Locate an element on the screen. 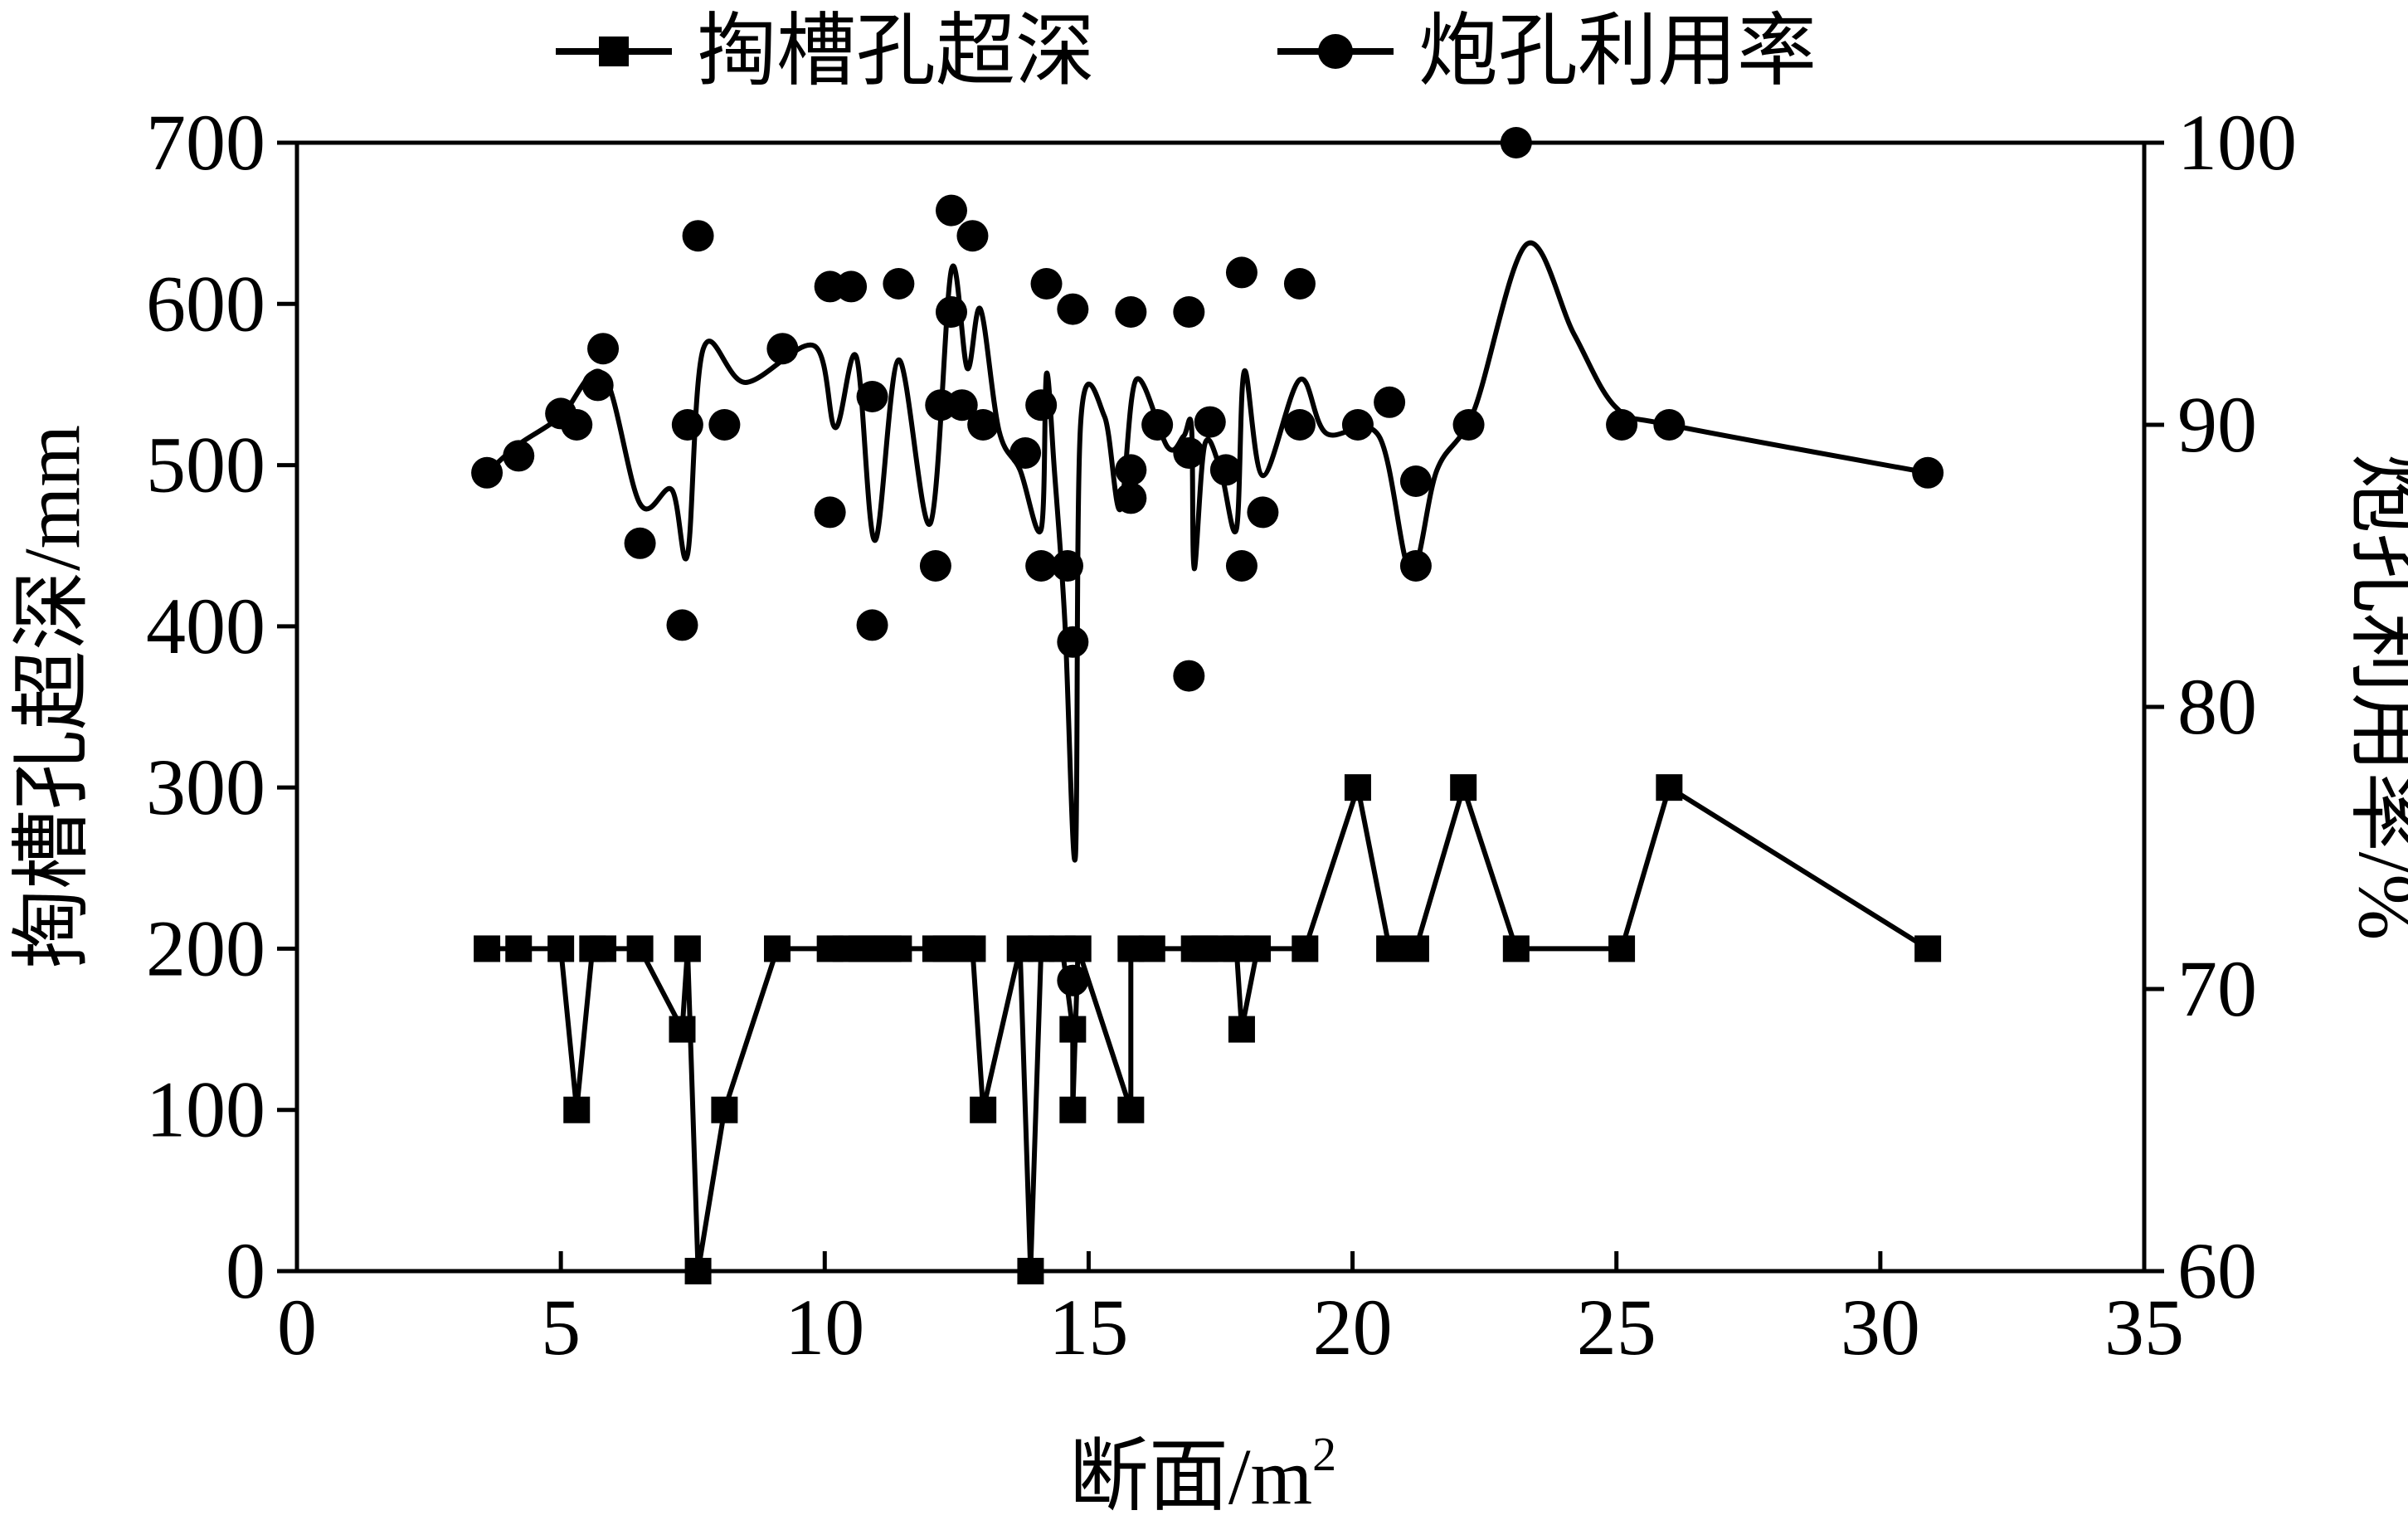 The width and height of the screenshot is (2408, 1525). legend-label-utilization: 炮孔利用率 is located at coordinates (1617, 51).